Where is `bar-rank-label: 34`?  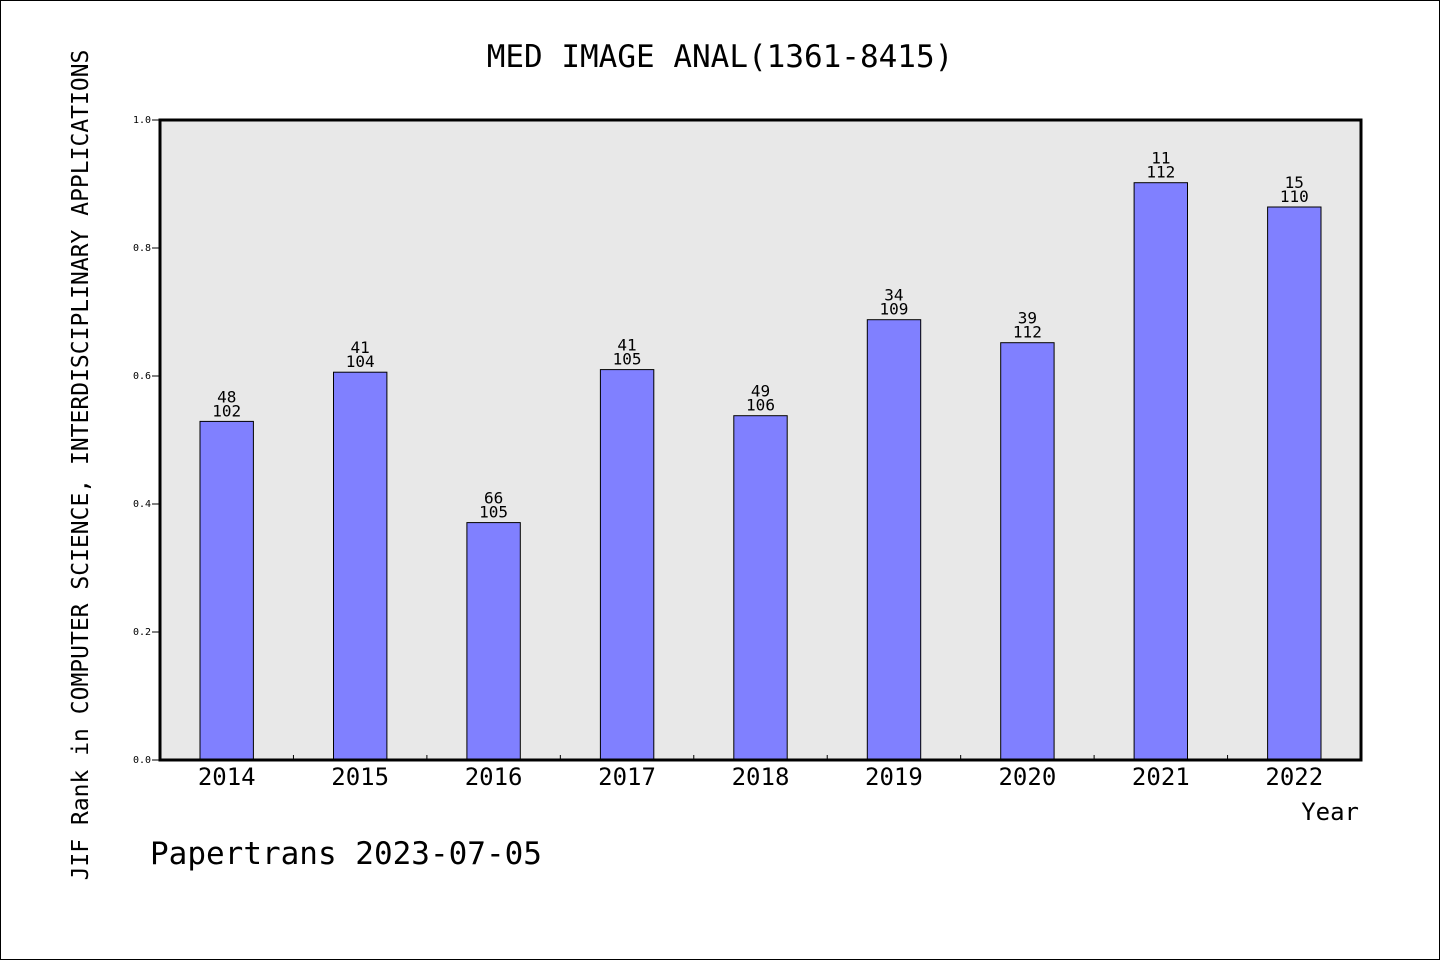
bar-rank-label: 34 is located at coordinates (893, 295).